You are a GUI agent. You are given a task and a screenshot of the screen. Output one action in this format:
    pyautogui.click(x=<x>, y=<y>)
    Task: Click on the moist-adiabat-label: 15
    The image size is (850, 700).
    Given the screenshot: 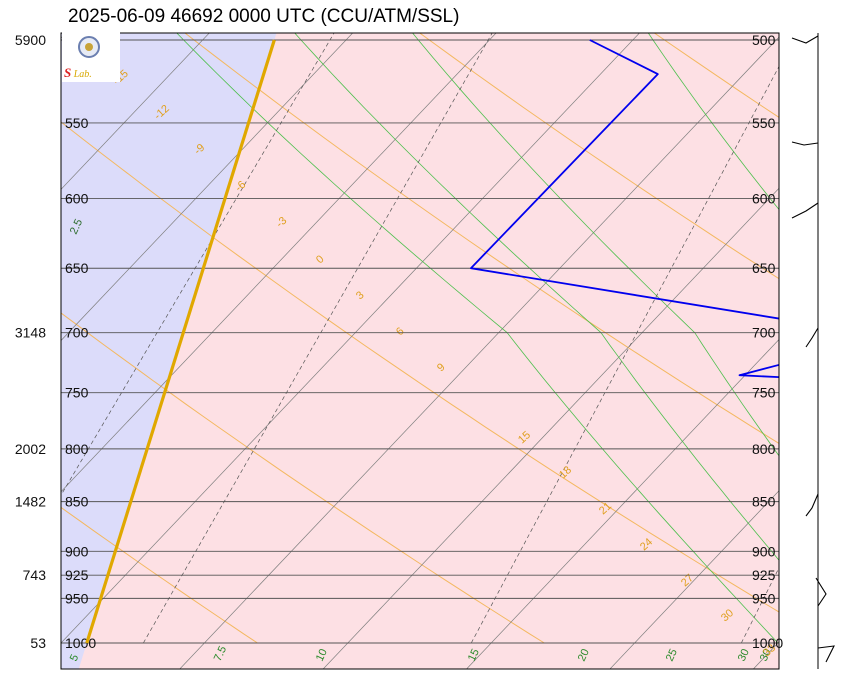 What is the action you would take?
    pyautogui.click(x=474, y=655)
    